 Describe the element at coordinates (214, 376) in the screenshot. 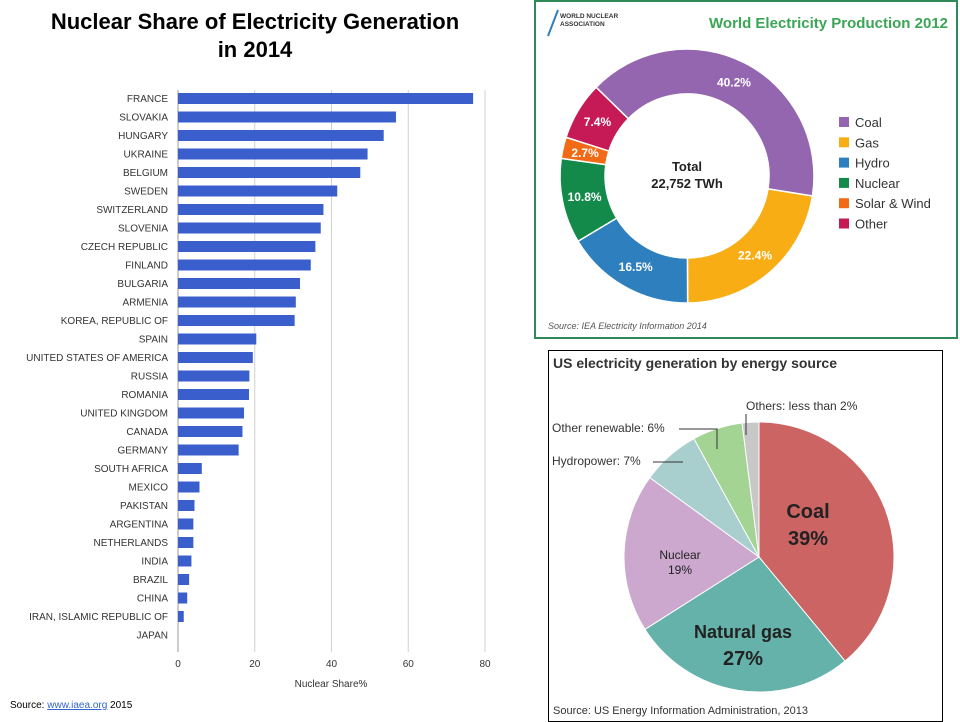

I see `bar-russia` at that location.